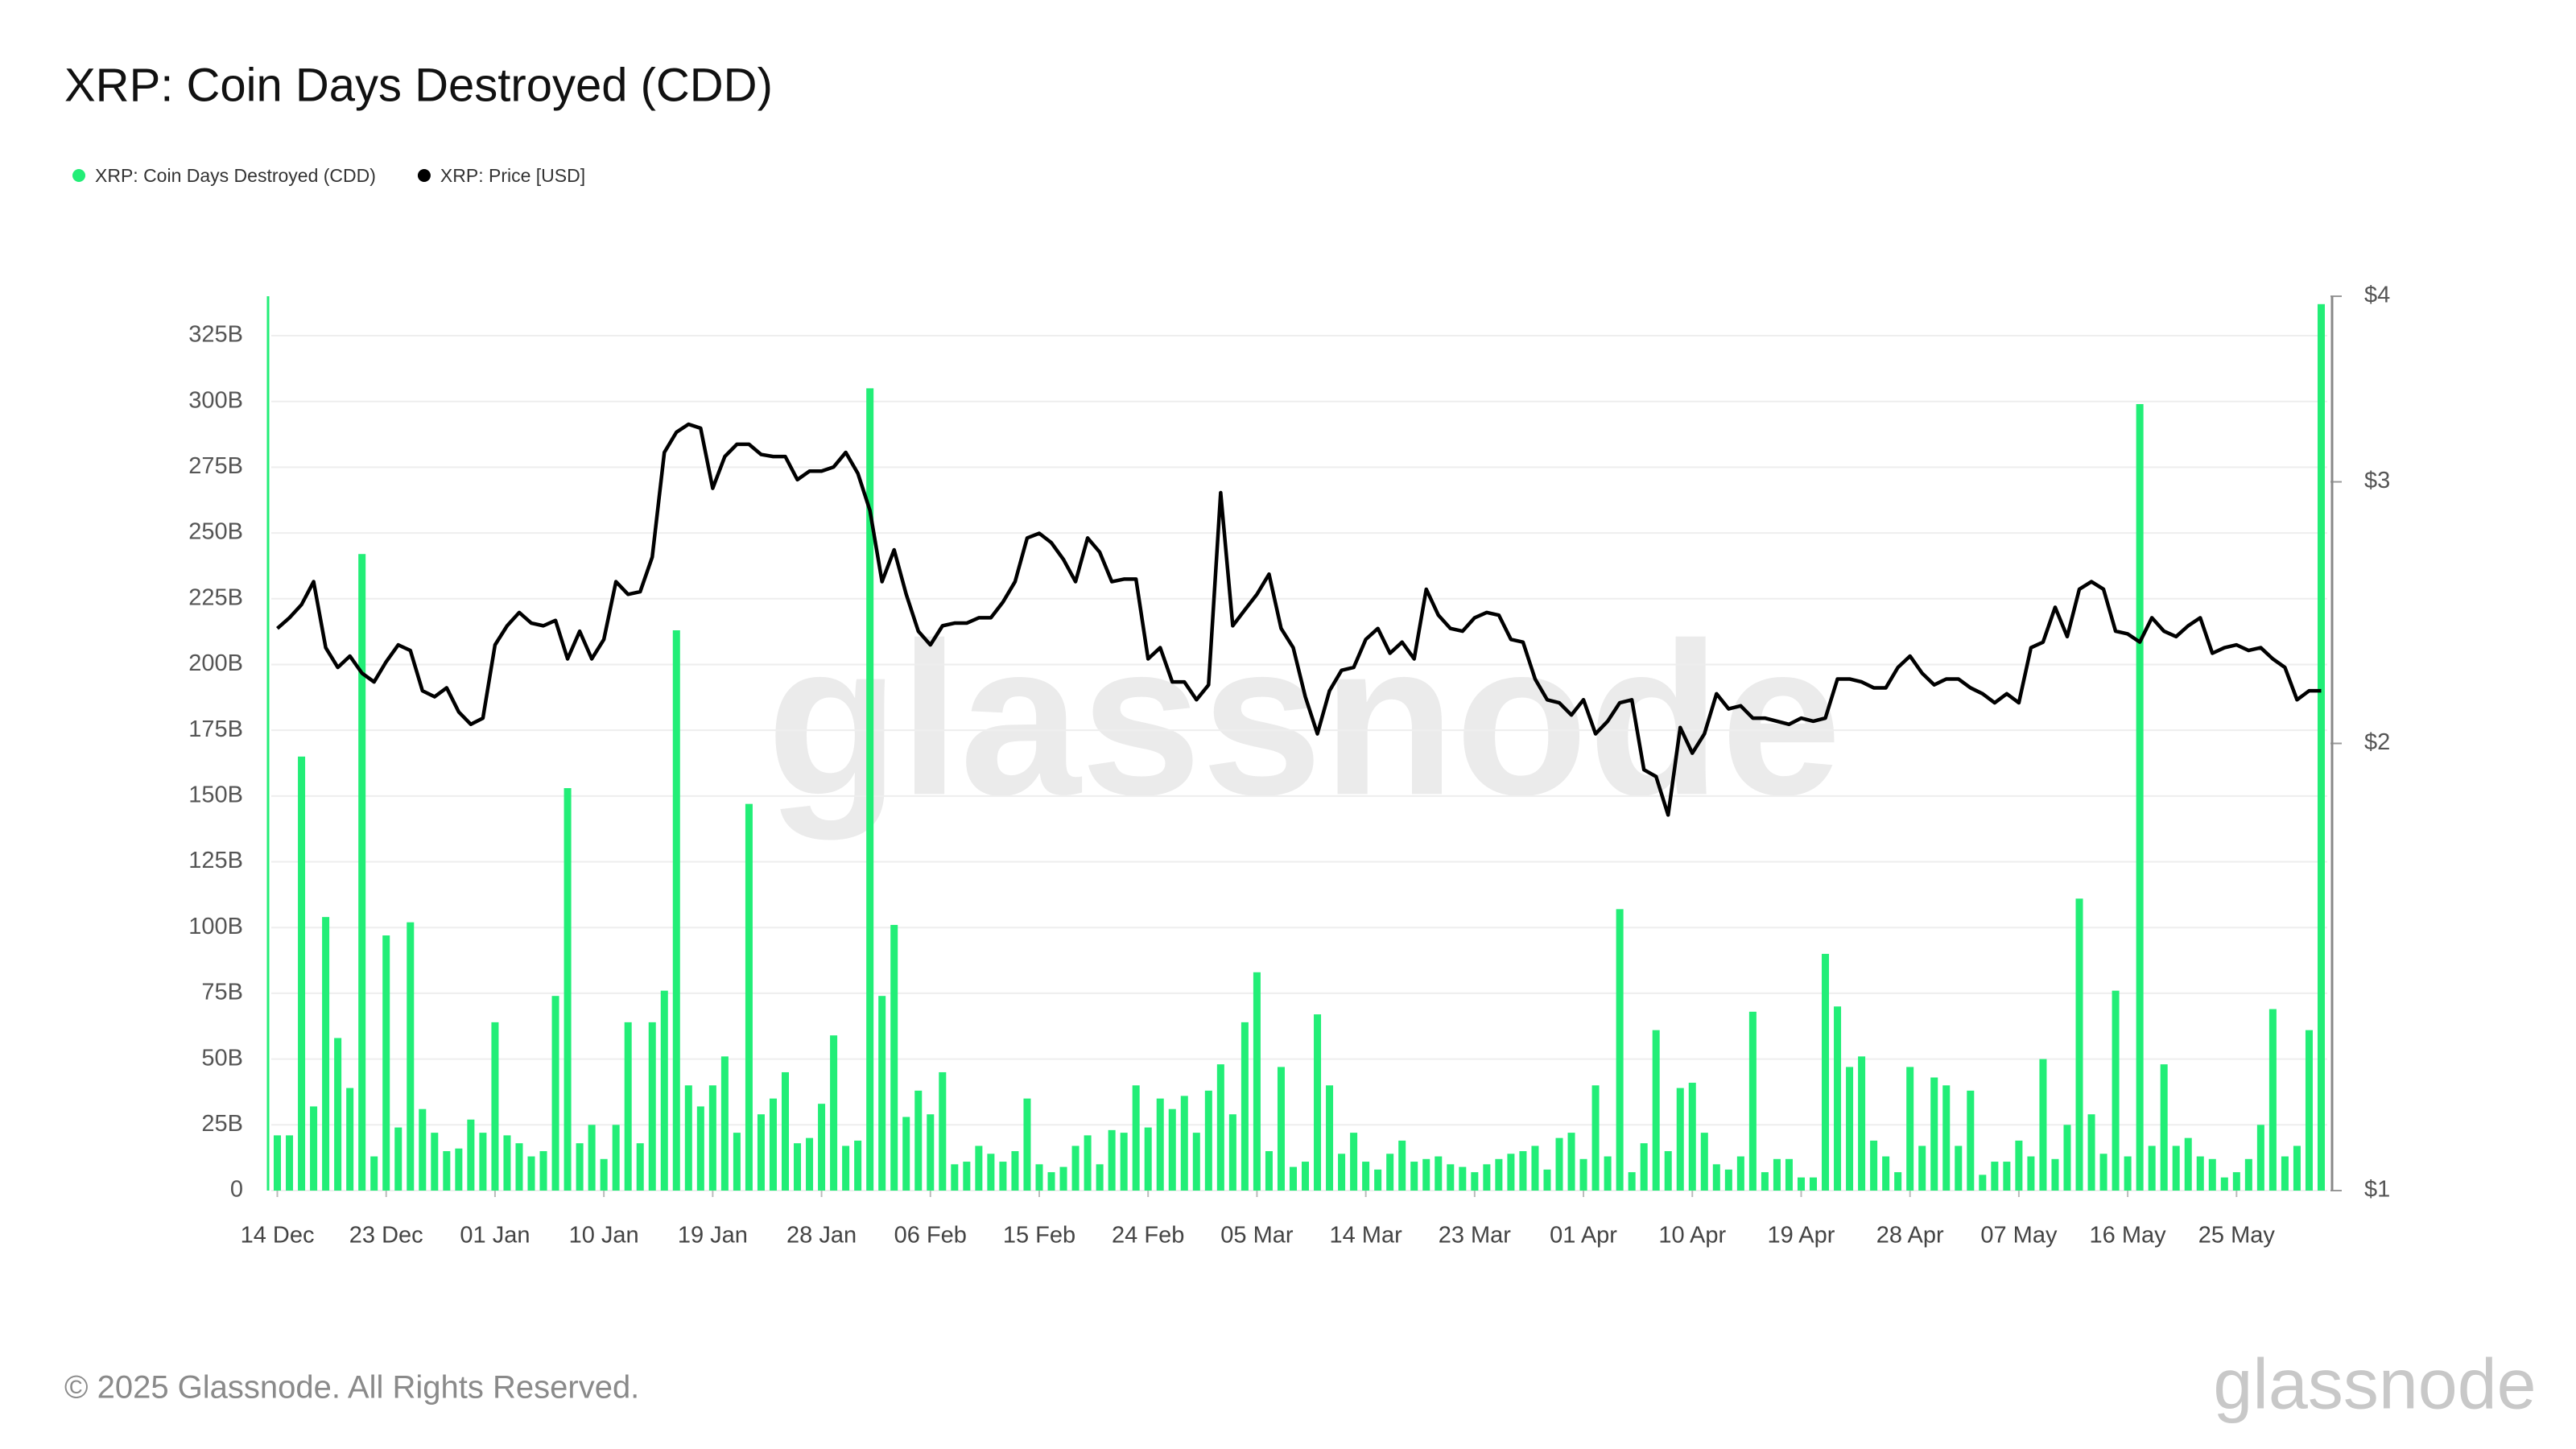 The height and width of the screenshot is (1449, 2576). I want to click on chart-title: XRP: Coin Days Destroyed (CDD), so click(418, 85).